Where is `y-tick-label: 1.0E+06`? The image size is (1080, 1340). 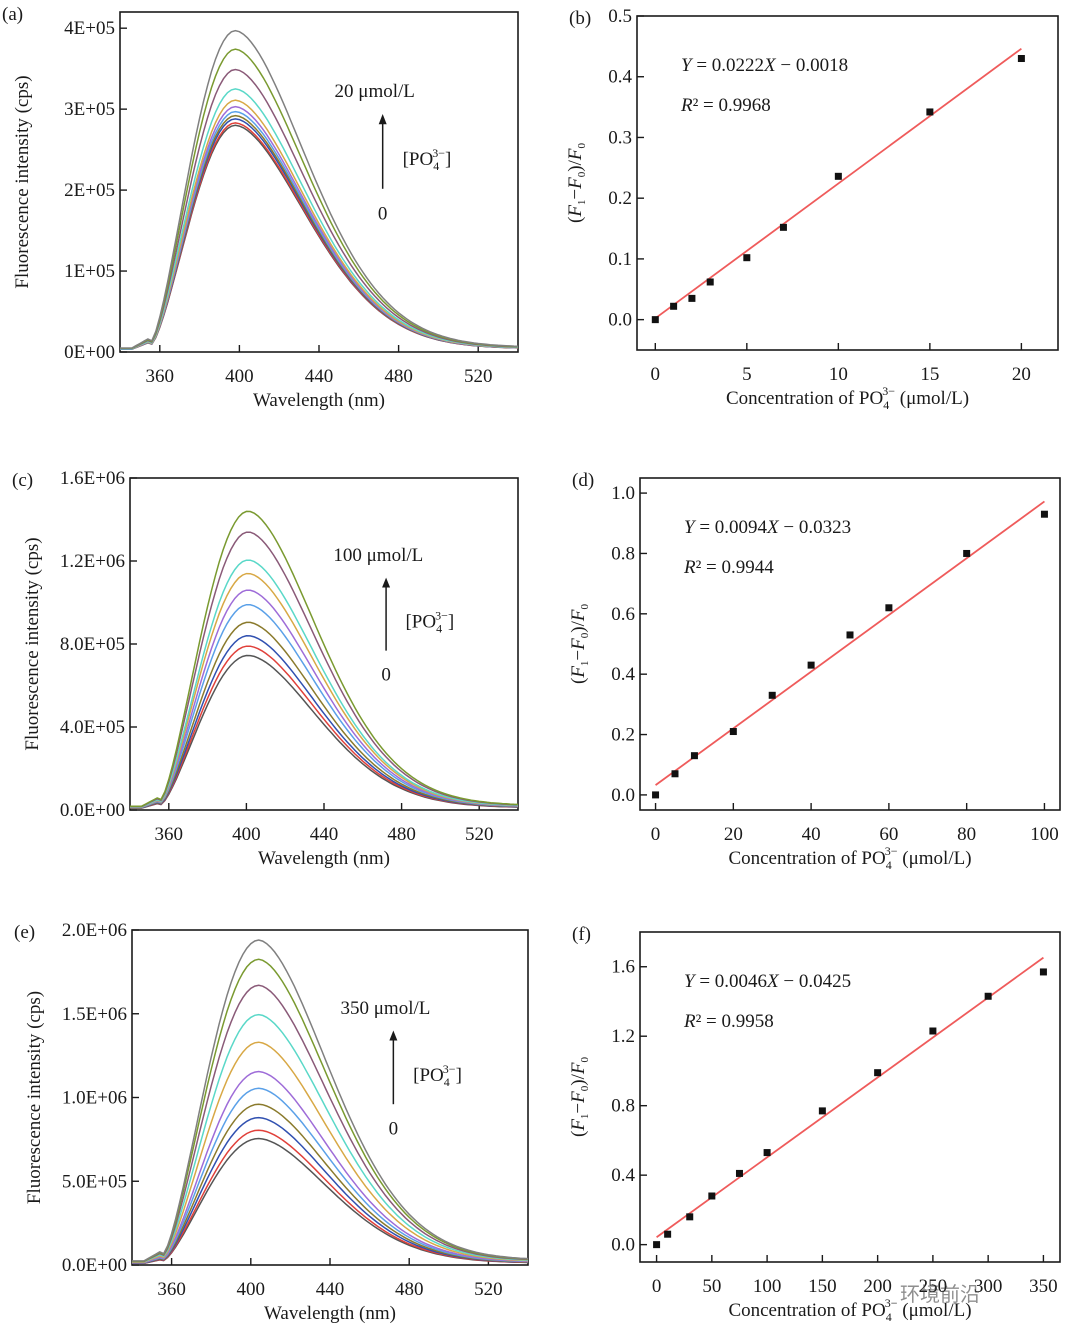 y-tick-label: 1.0E+06 is located at coordinates (94, 1098).